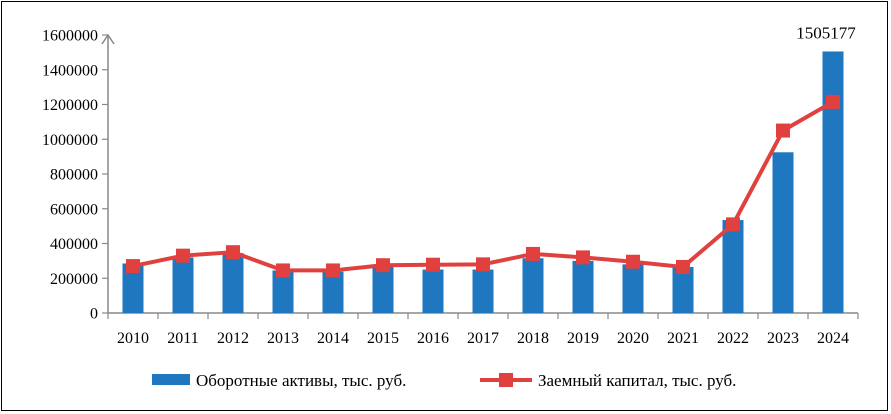 The image size is (891, 414). I want to click on y-tick-label: 400000, so click(74, 244).